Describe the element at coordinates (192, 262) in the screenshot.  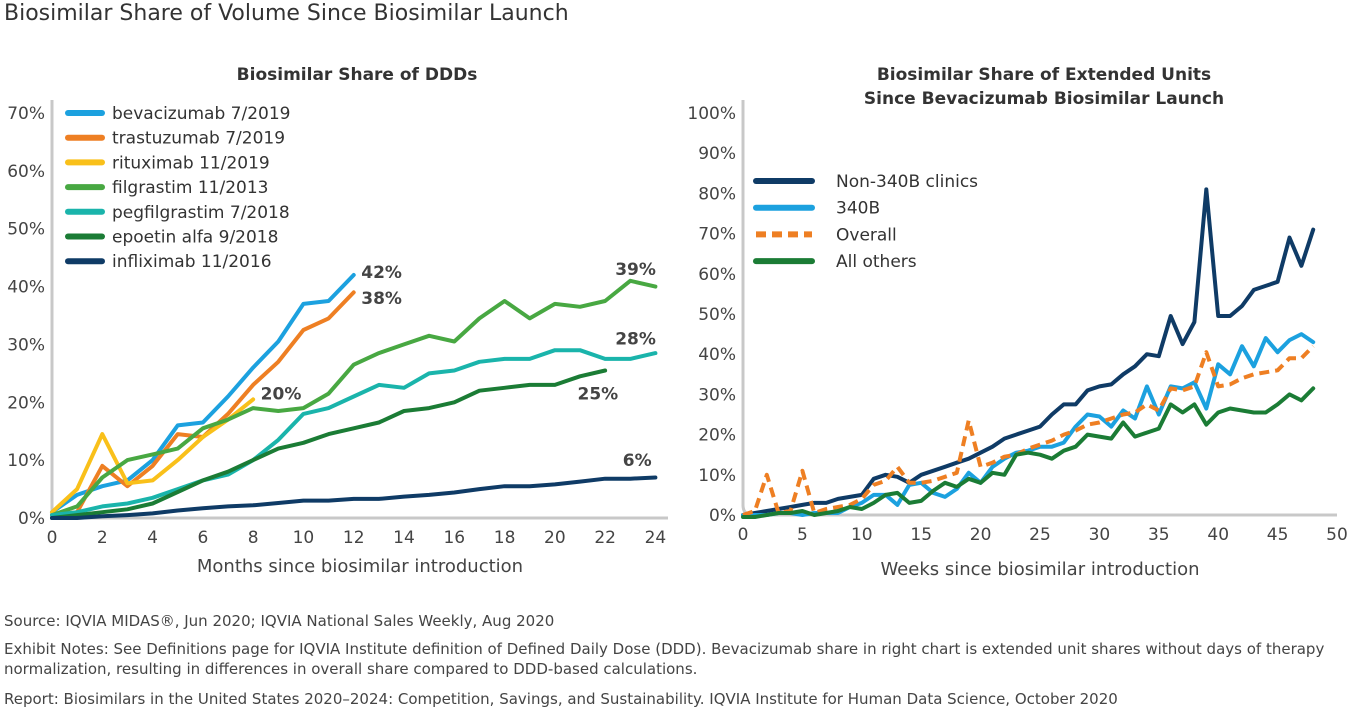
I see `legend-label: infliximab 11/2016` at that location.